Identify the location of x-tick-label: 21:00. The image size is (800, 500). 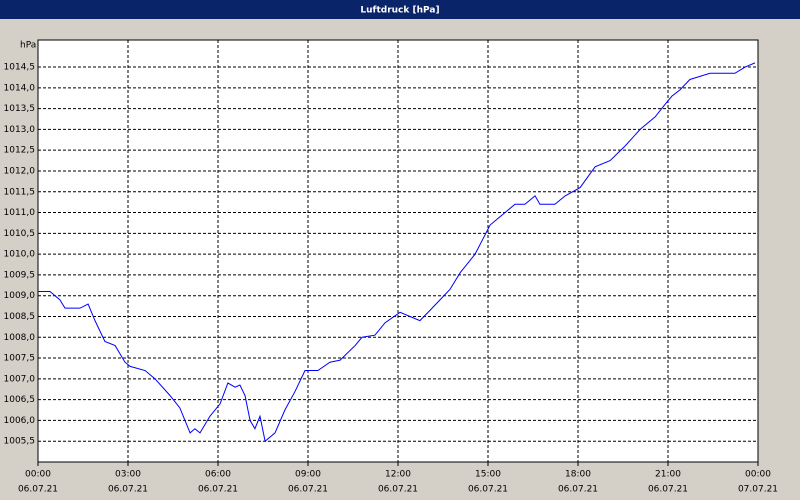
(668, 475).